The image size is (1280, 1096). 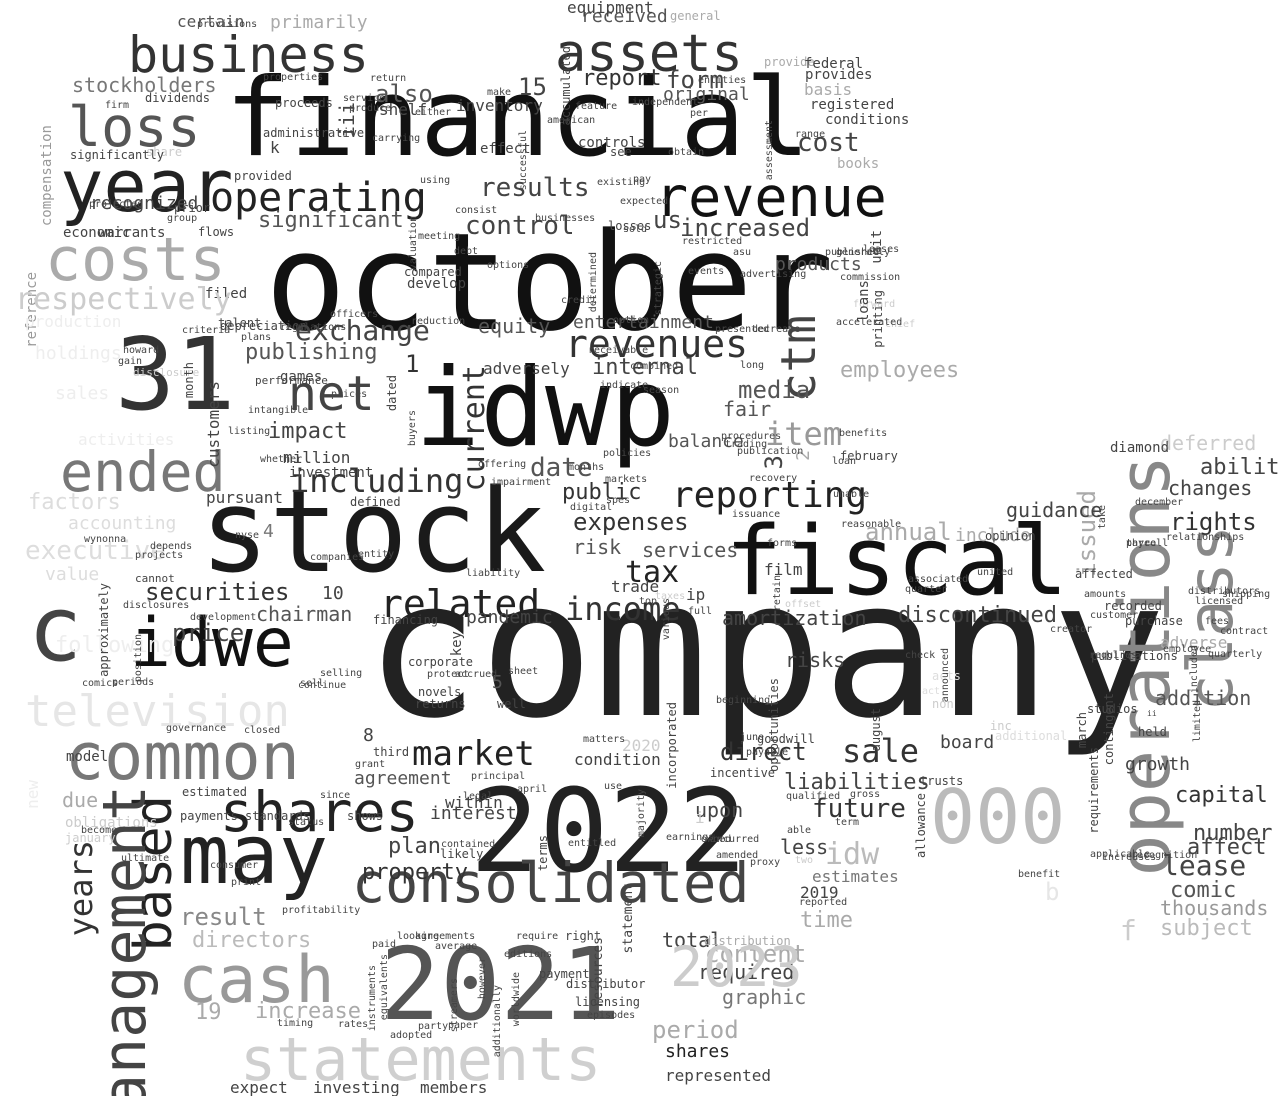 I want to click on cloud-word: commission, so click(x=870, y=277).